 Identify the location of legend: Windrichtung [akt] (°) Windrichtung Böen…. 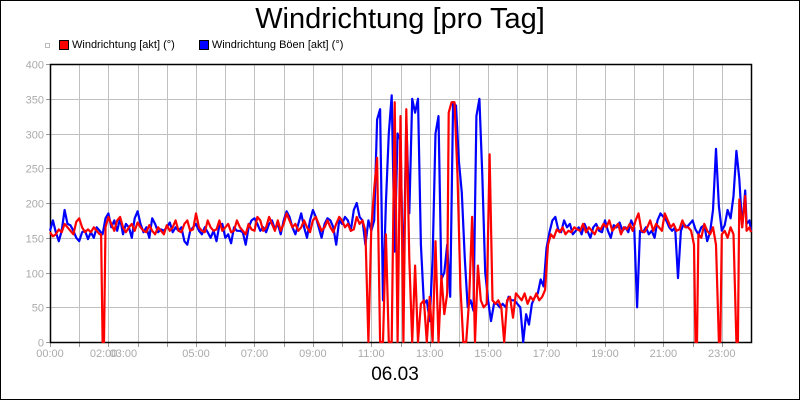
(206, 45).